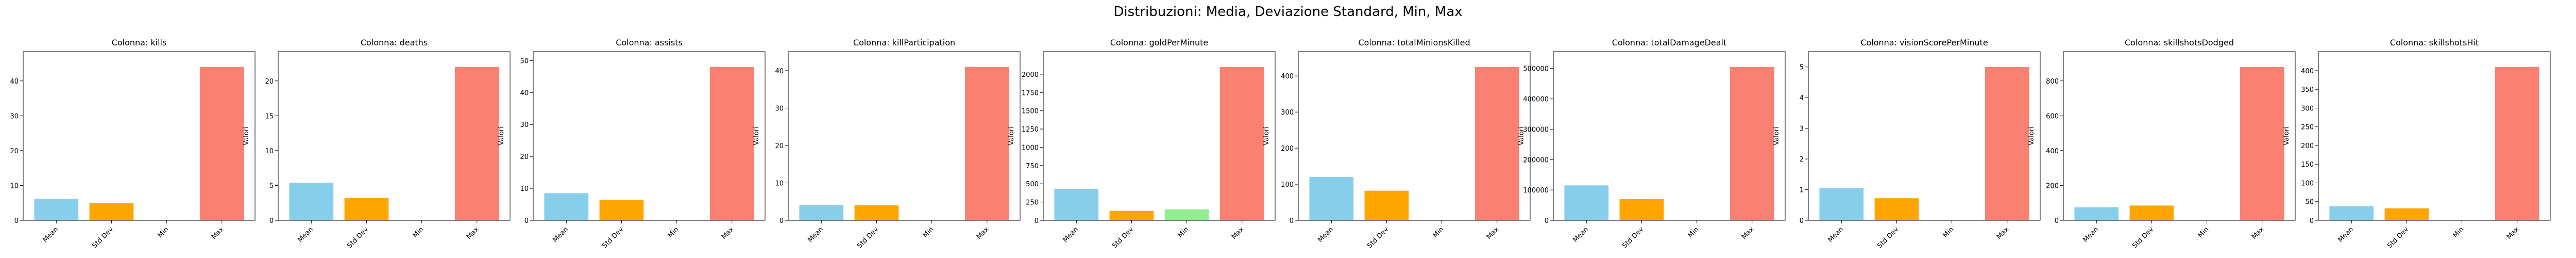  Describe the element at coordinates (1536, 130) in the screenshot. I see `y-tick-label: 300000` at that location.